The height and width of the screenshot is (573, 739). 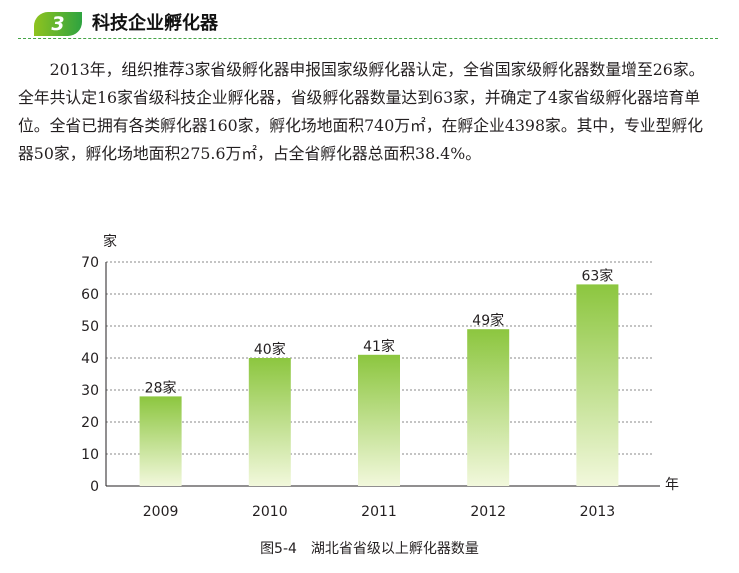 What do you see at coordinates (90, 455) in the screenshot?
I see `y-tick-label-10: 10` at bounding box center [90, 455].